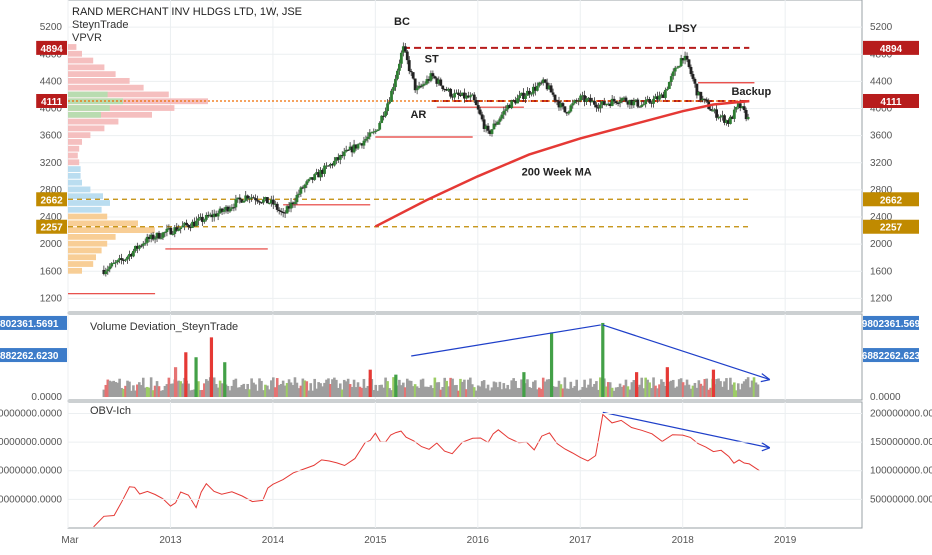  Describe the element at coordinates (683, 540) in the screenshot. I see `x-axis-tick-label: 2018` at that location.